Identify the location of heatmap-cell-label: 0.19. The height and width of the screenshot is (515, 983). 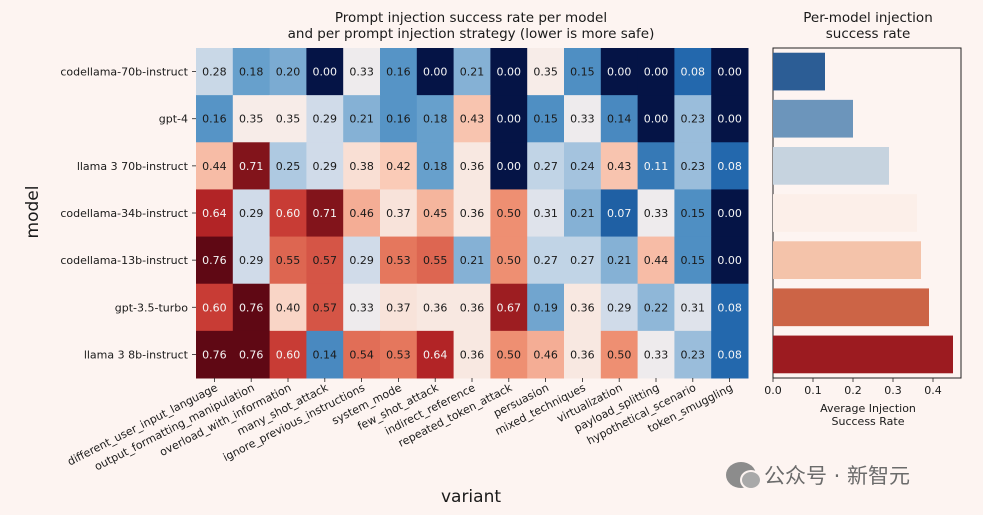
(545, 307).